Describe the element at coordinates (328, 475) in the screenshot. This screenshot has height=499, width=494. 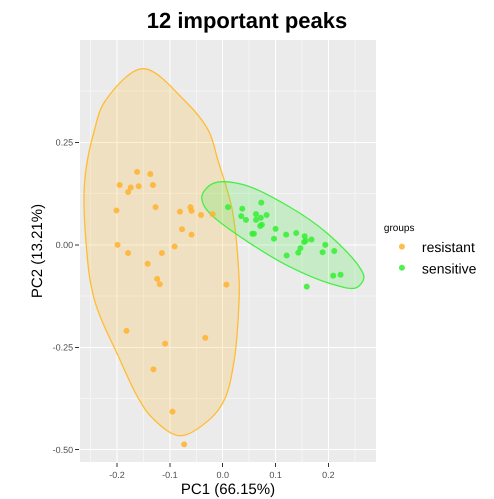
I see `x-tick-label: 0.2` at that location.